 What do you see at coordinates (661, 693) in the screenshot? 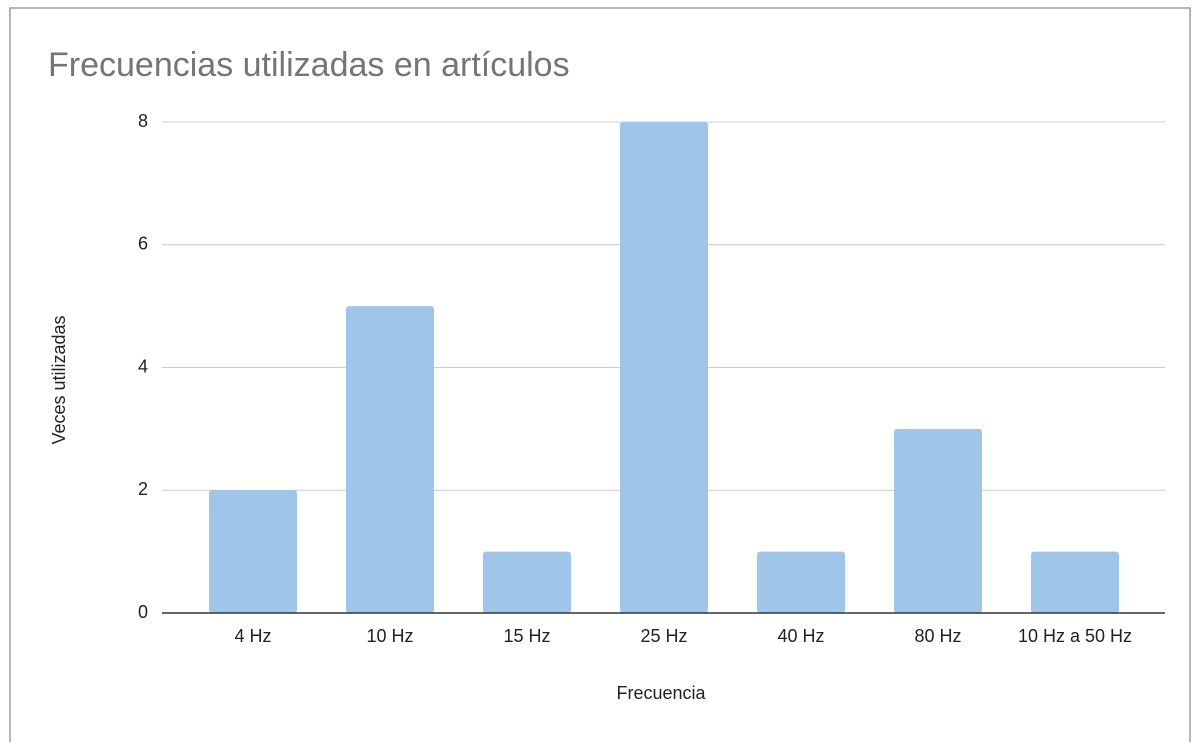
I see `x-axis-title: Frecuencia` at bounding box center [661, 693].